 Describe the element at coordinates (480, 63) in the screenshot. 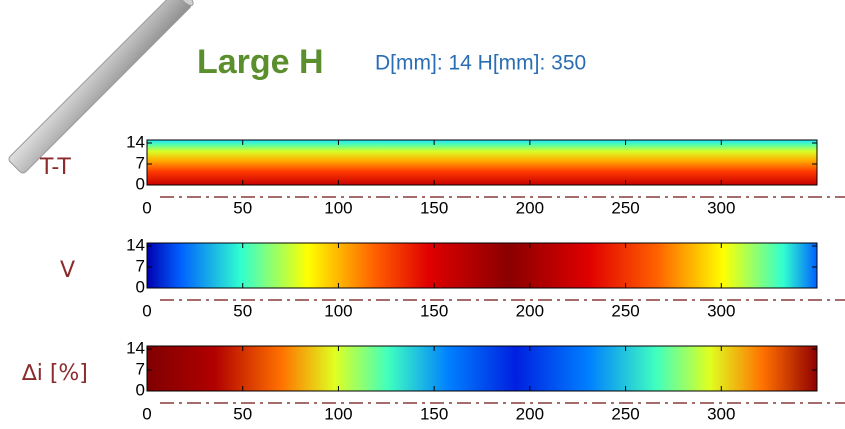

I see `subtitle: D[mm]: 14 H[mm]: 350` at that location.